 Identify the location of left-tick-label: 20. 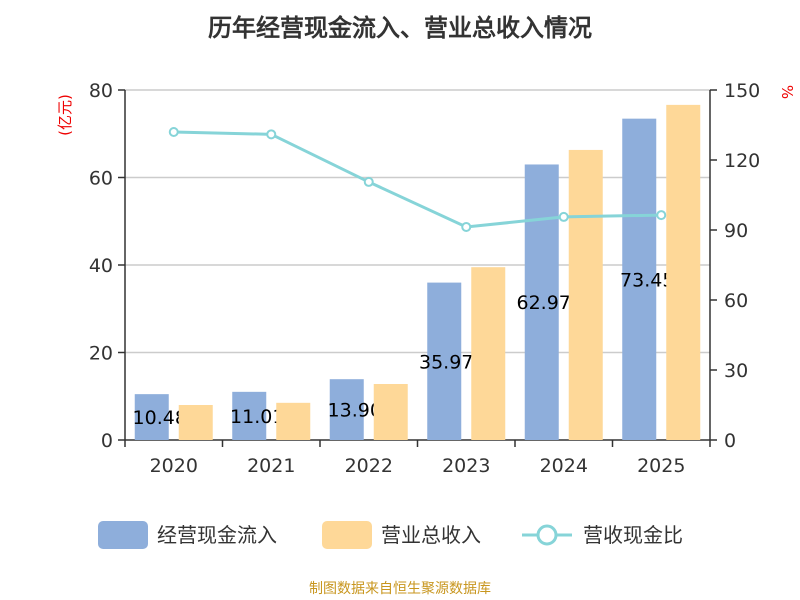
(101, 354).